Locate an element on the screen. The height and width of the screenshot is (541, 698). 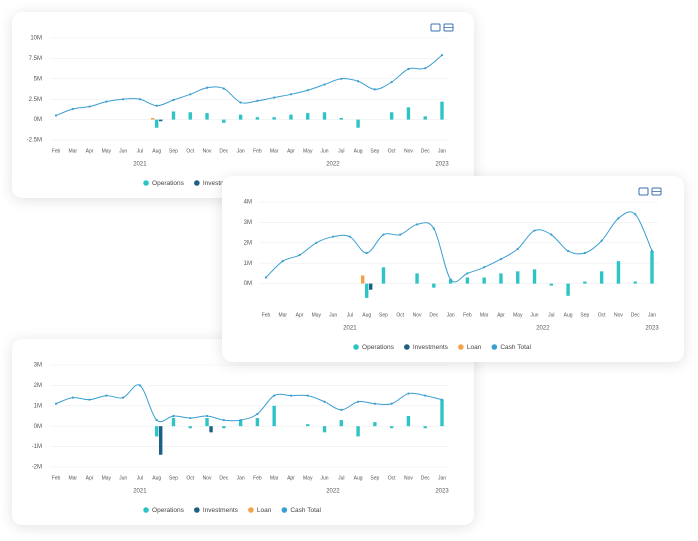
x-tick-label: Mar is located at coordinates (274, 478).